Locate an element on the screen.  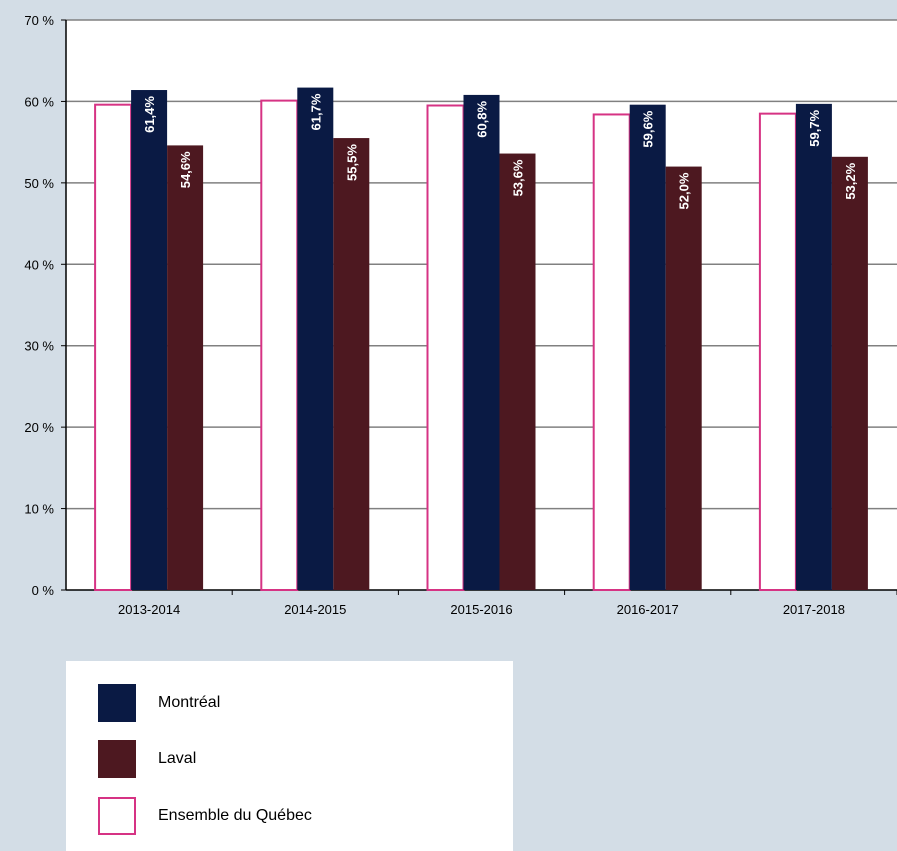
data-label: 53,2% is located at coordinates (850, 180).